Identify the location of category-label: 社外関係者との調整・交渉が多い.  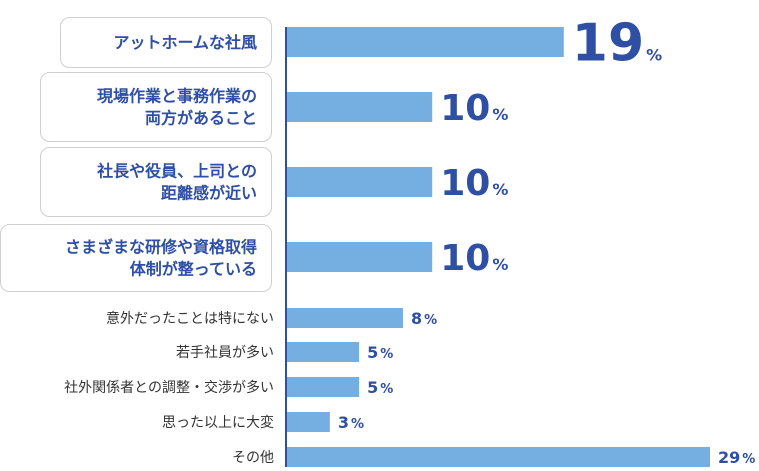
(169, 387).